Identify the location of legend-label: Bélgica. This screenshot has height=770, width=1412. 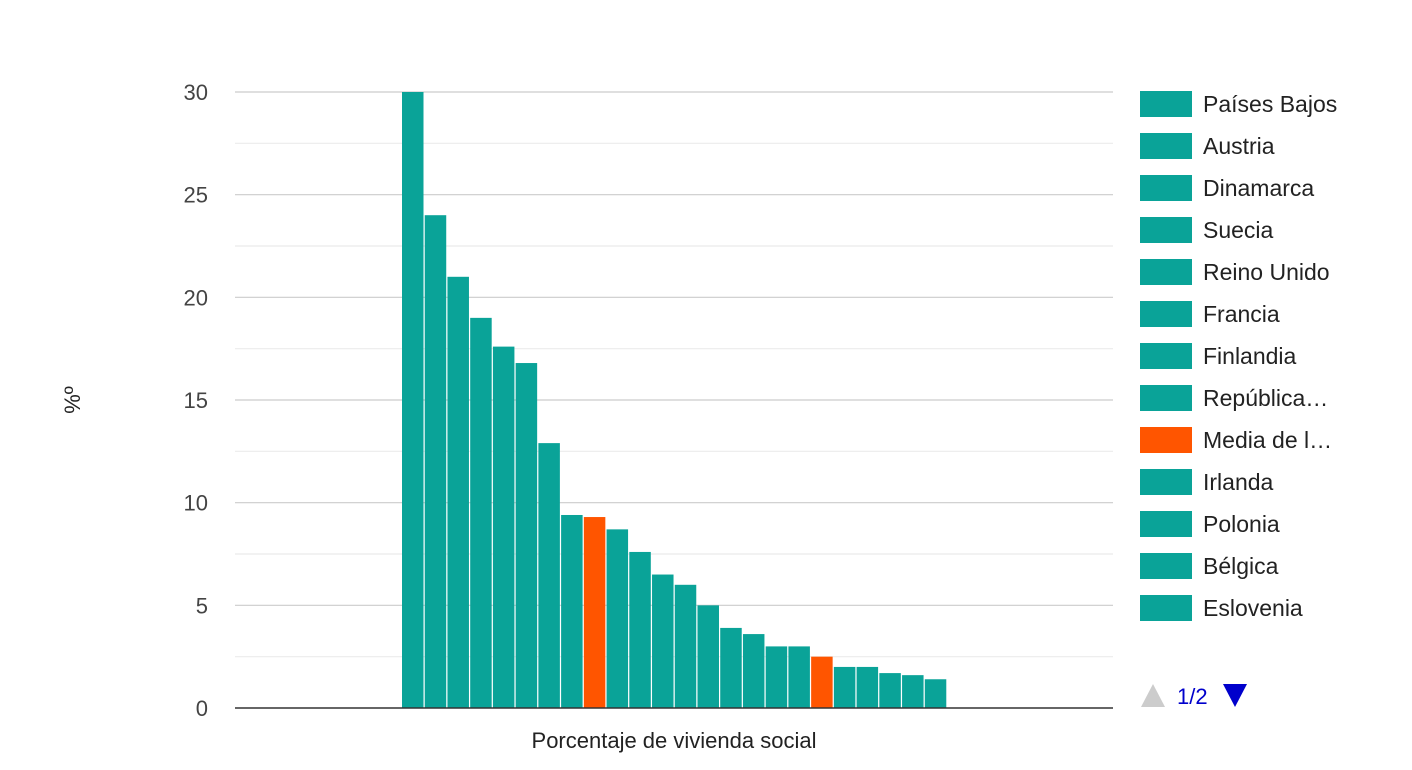
(1241, 566).